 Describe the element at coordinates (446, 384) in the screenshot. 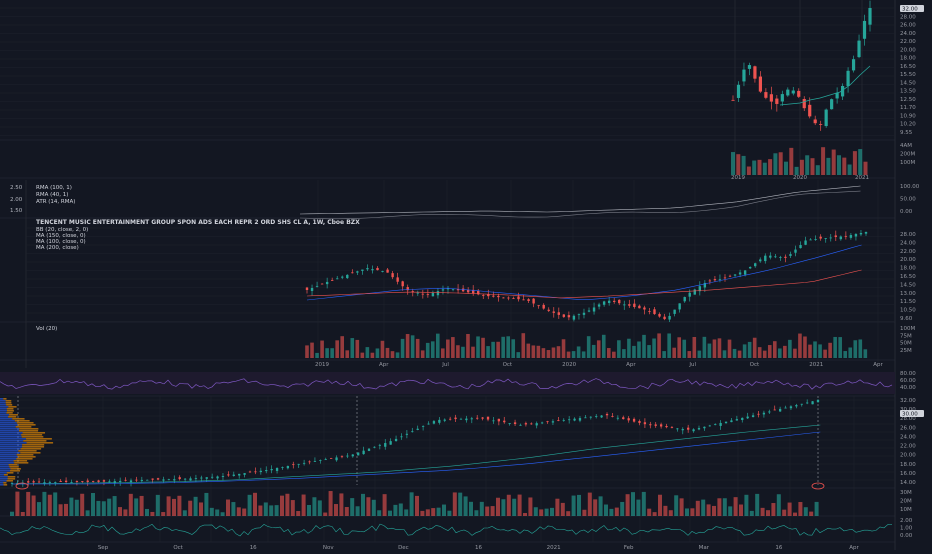

I see `rsi-path` at that location.